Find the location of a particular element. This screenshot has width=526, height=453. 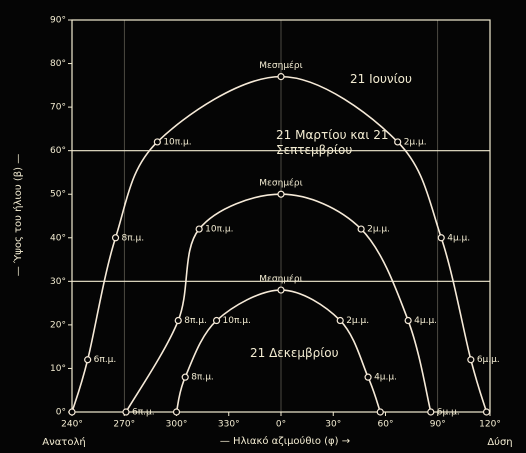

series-label: 21 Ιουνίου is located at coordinates (381, 79).